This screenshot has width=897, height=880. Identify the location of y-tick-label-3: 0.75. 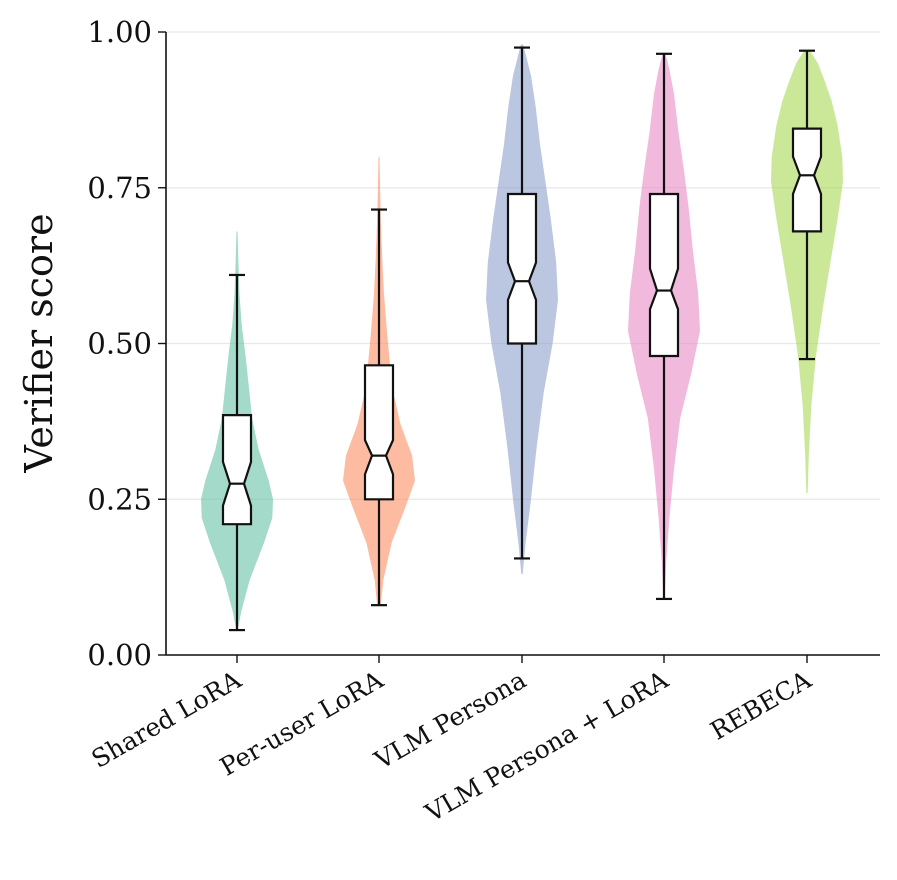
(119, 188).